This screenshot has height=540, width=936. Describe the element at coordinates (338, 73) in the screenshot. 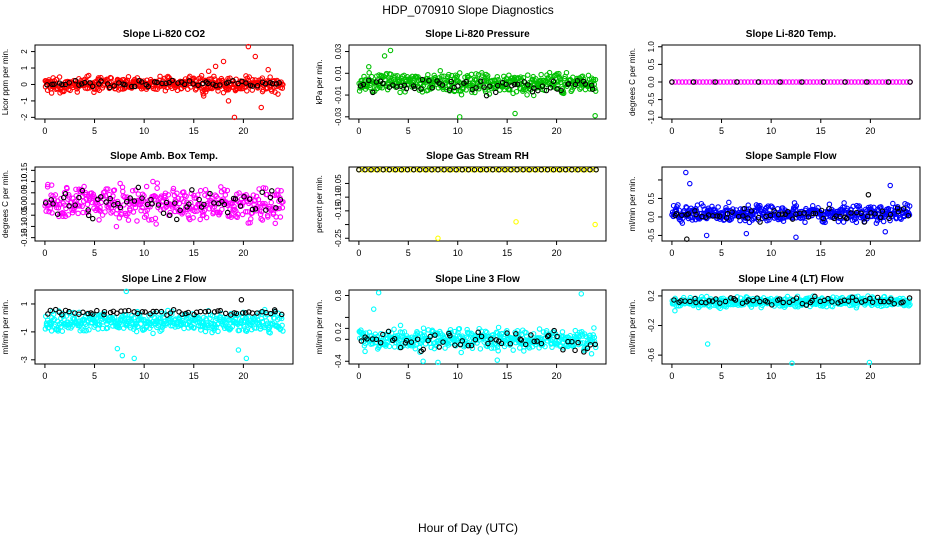

I see `y-tick-label: 0.01` at that location.